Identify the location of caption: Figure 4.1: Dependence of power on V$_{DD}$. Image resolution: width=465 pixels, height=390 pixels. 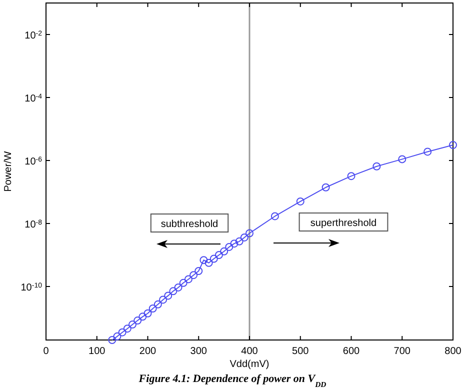
(232, 380).